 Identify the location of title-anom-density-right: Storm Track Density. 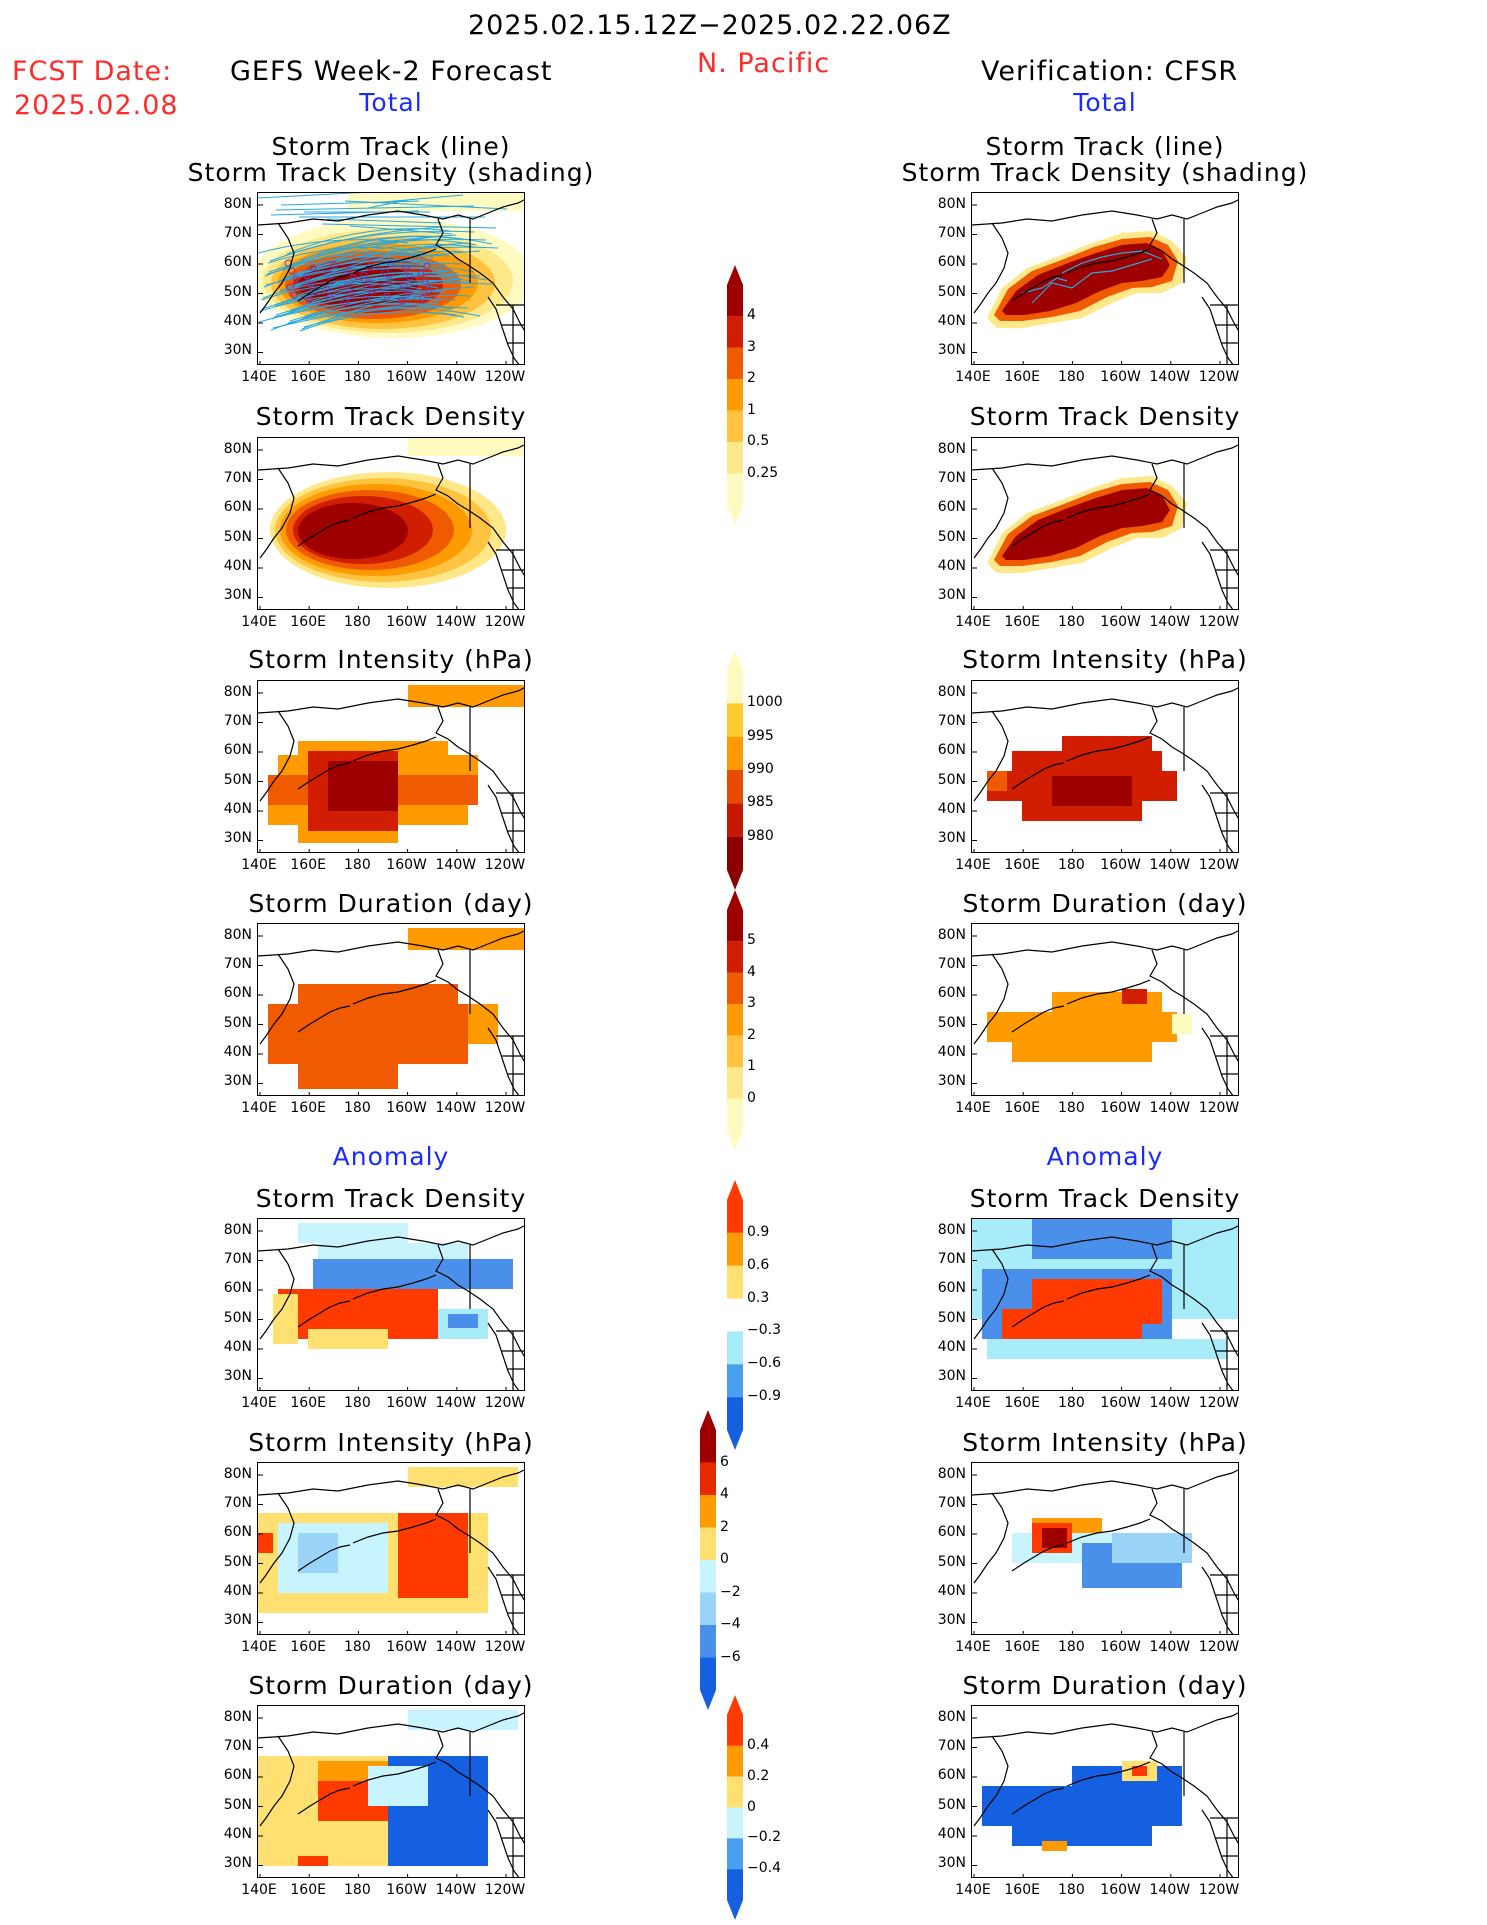
(1105, 1198).